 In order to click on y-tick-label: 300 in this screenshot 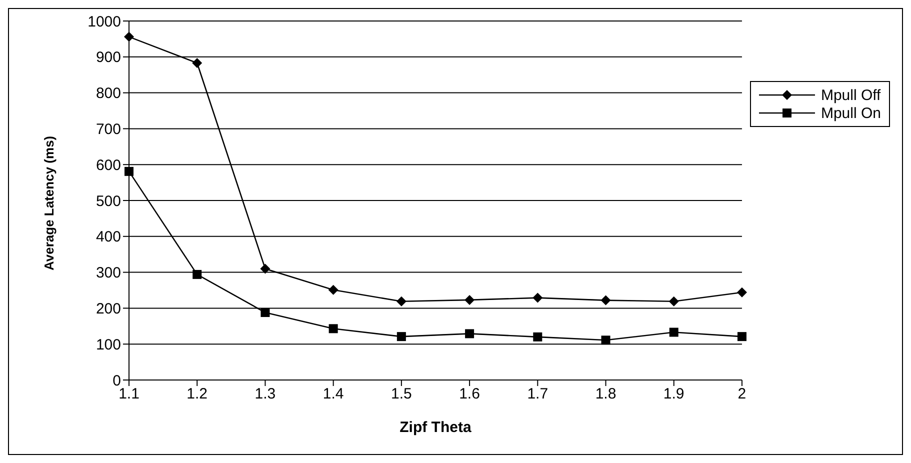, I will do `click(108, 273)`.